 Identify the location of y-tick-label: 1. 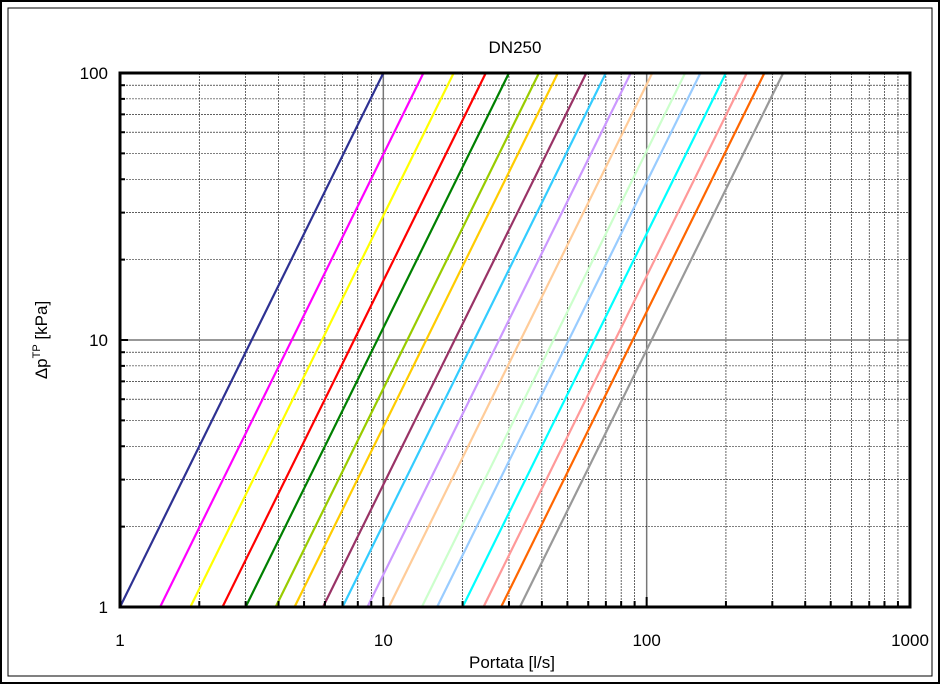
(103, 607).